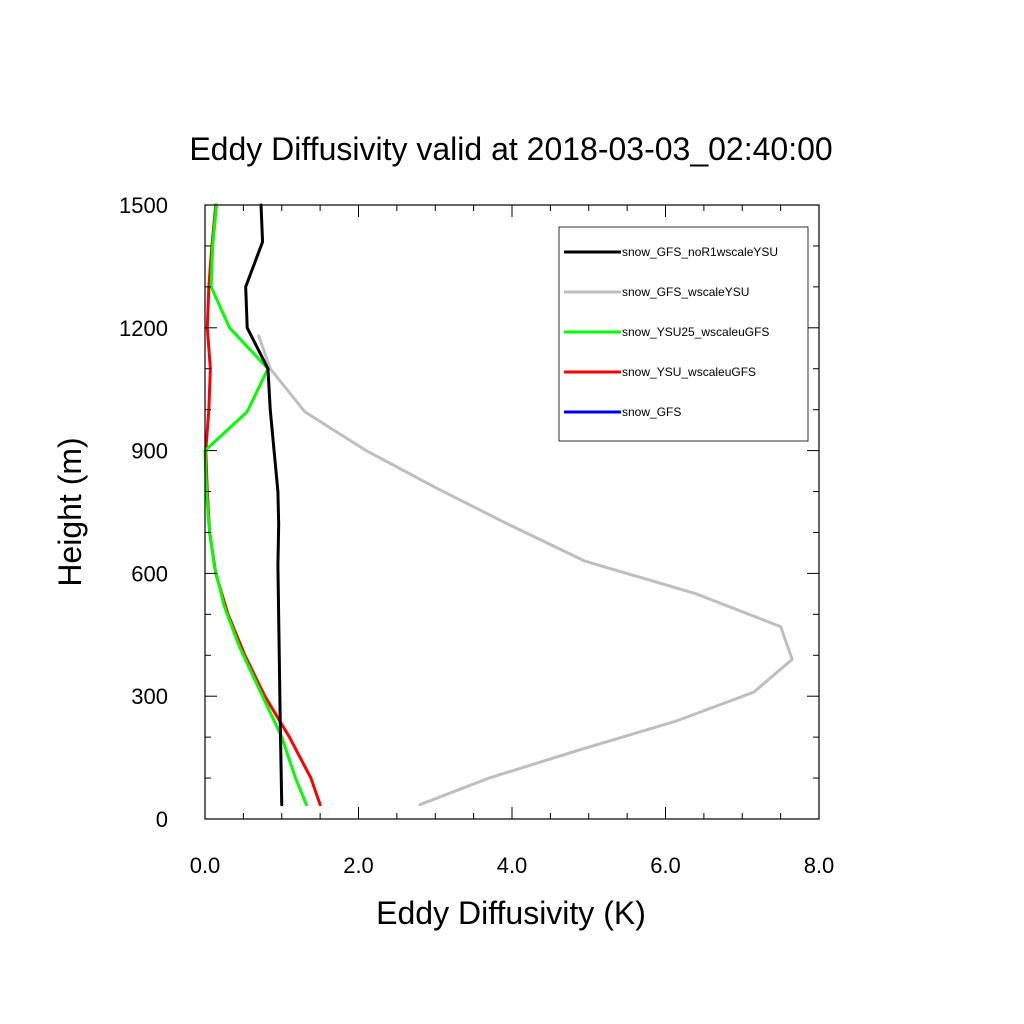 This screenshot has height=1024, width=1024. What do you see at coordinates (205, 865) in the screenshot?
I see `x-tick-label: 0.0` at bounding box center [205, 865].